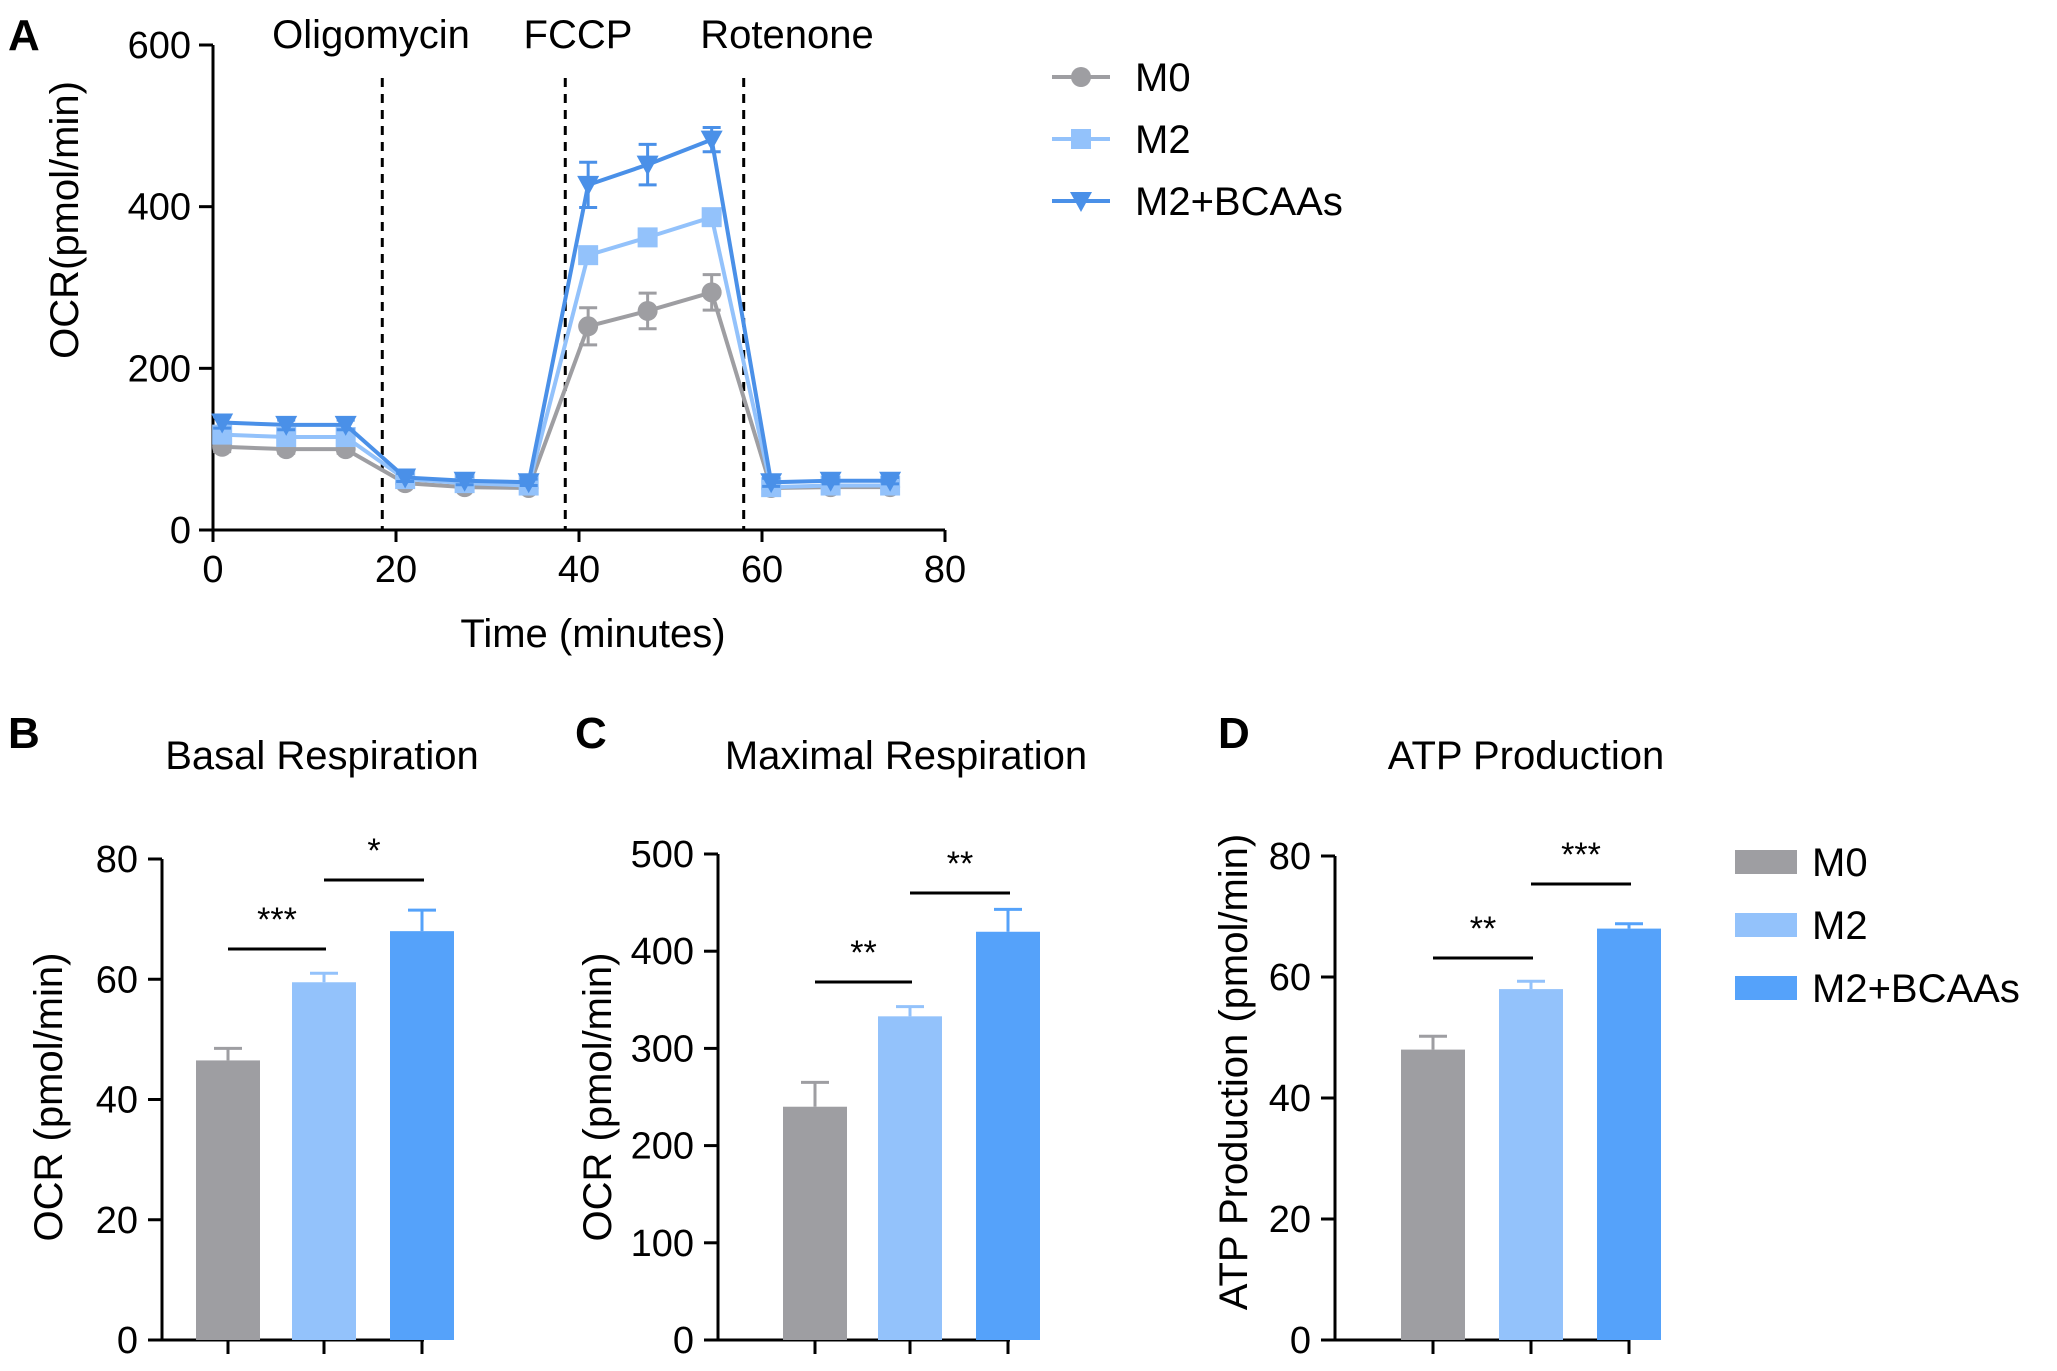 The width and height of the screenshot is (2057, 1371). Describe the element at coordinates (945, 570) in the screenshot. I see `panel-a-x-tick-label: 80` at that location.